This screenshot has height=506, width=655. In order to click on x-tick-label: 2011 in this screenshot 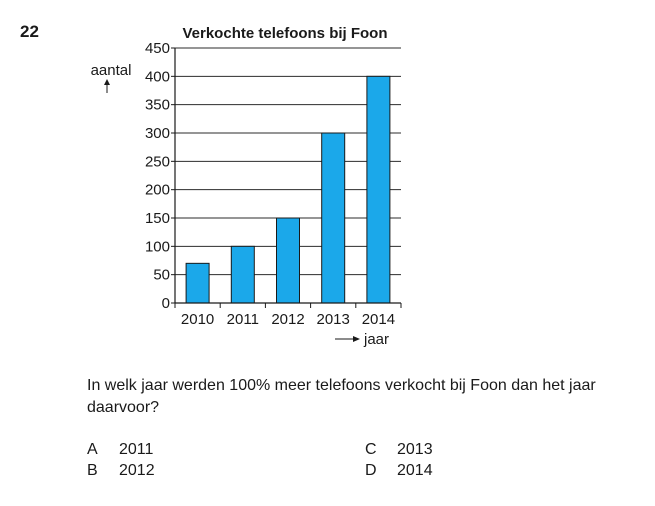, I will do `click(243, 319)`.